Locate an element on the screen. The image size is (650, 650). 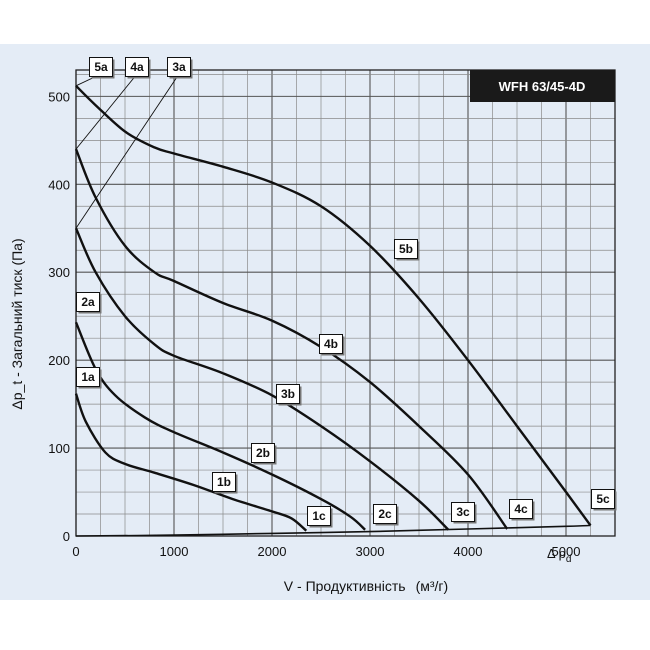
x-tick-label: 3000 is located at coordinates (370, 551).